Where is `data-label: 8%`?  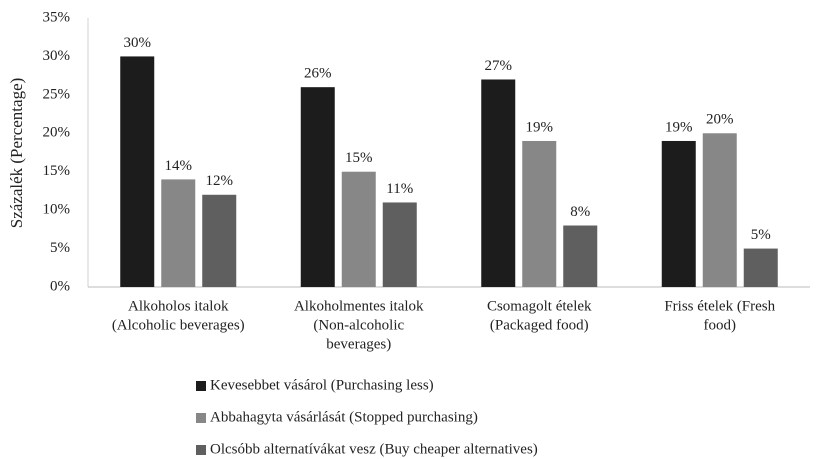 data-label: 8% is located at coordinates (580, 212).